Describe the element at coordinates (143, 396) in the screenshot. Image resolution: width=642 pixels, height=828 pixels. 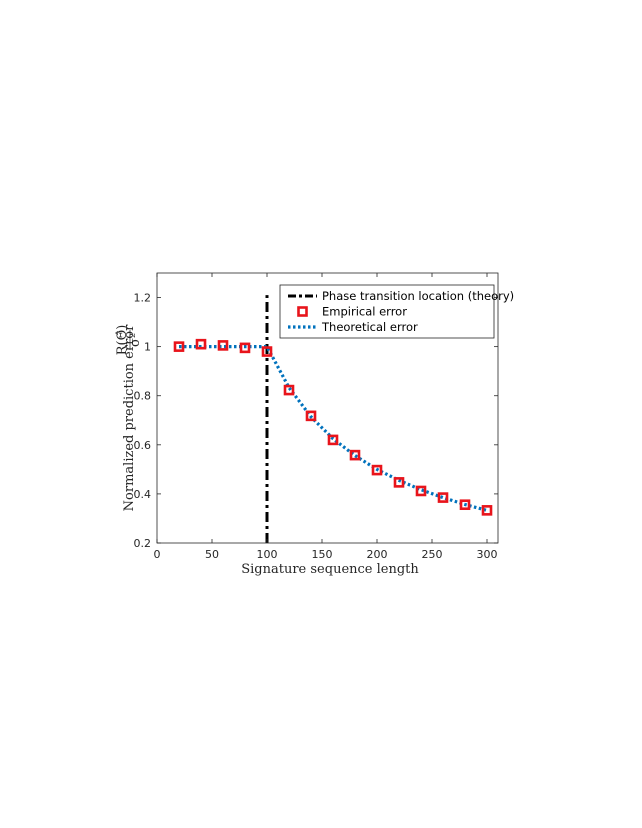
I see `y-tick-label: 0.8` at that location.